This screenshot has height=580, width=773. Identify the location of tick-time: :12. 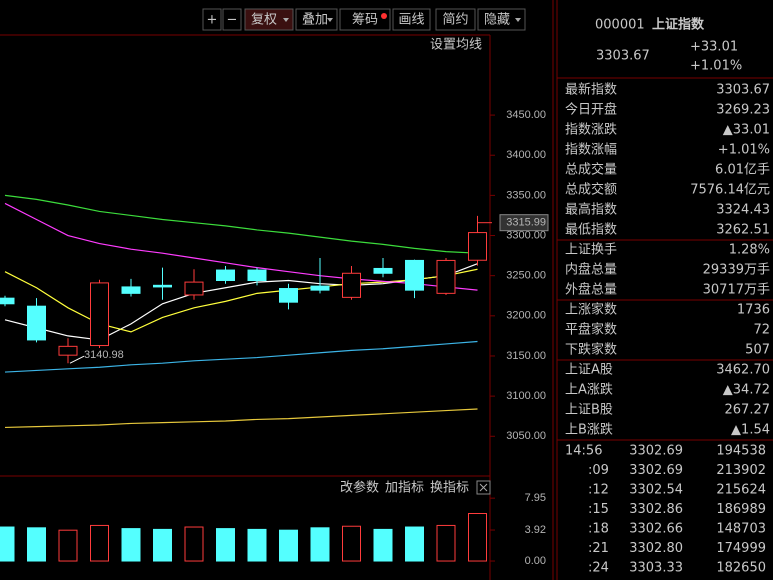
(598, 490).